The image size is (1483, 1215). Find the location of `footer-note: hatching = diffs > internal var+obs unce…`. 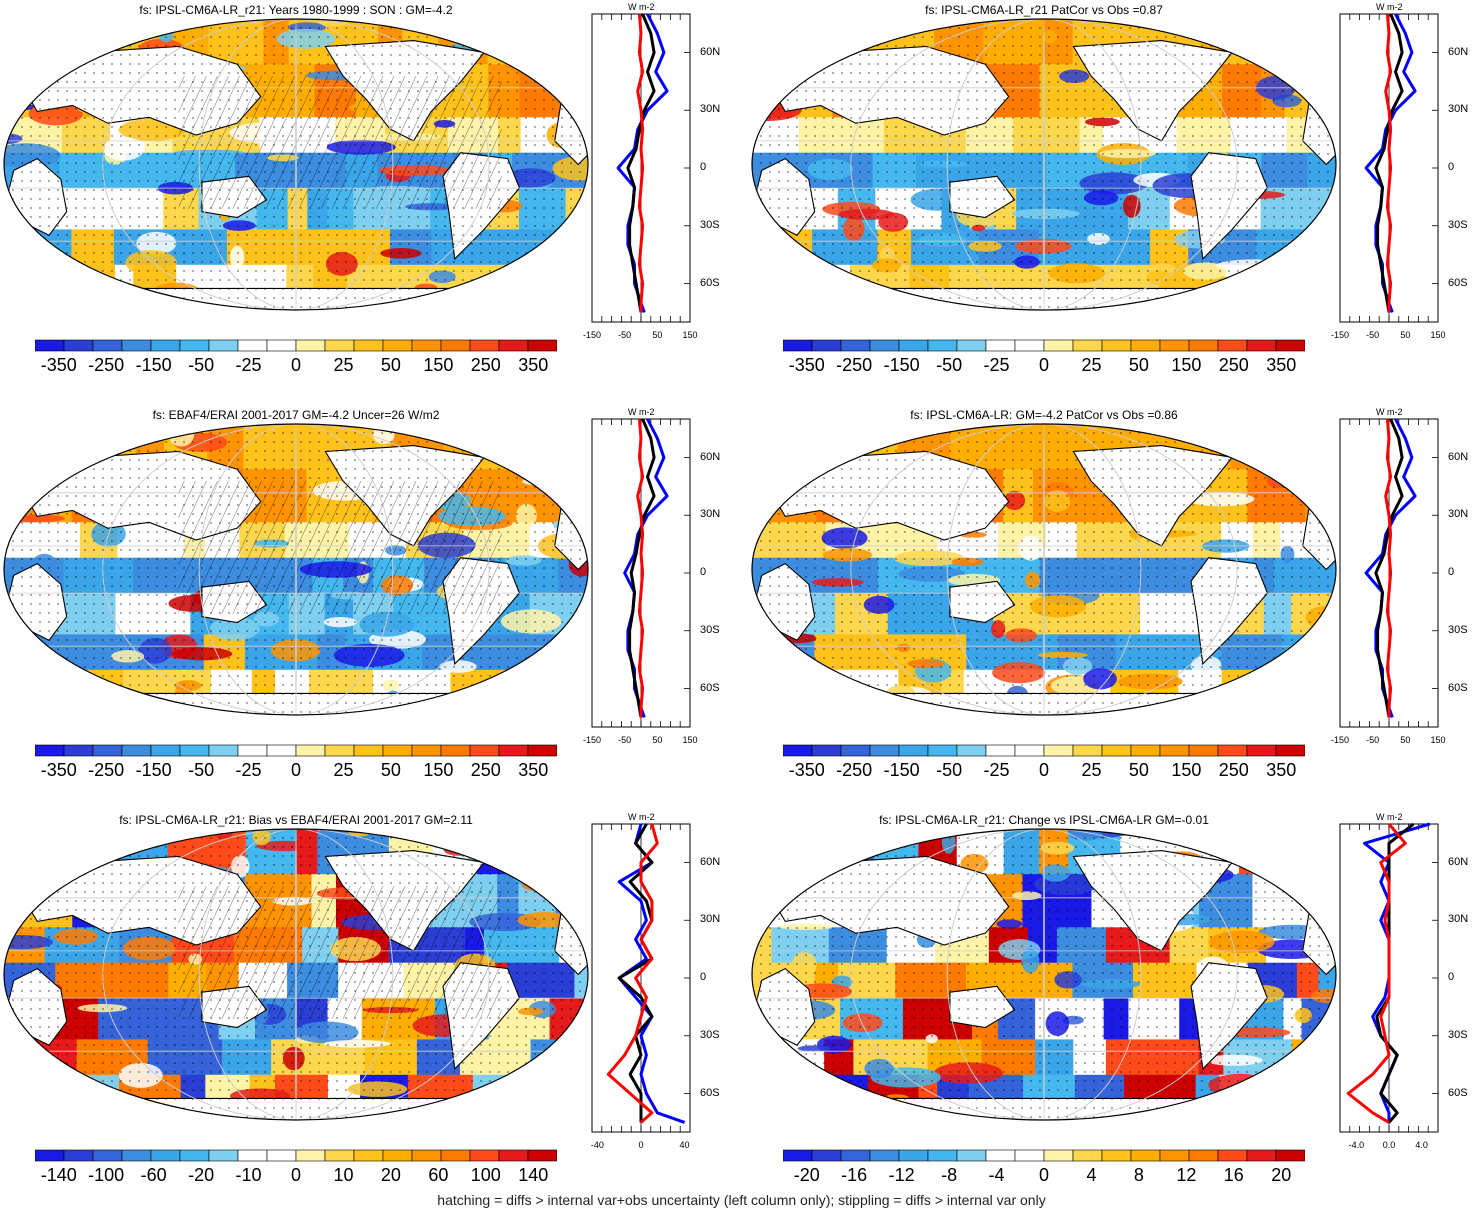

footer-note: hatching = diffs > internal var+obs unce… is located at coordinates (741, 1200).